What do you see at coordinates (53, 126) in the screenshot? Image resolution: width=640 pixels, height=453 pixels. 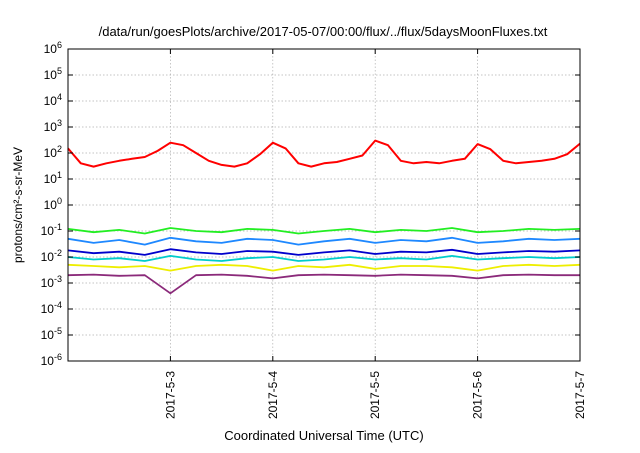 I see `y-tick-label: 10³` at bounding box center [53, 126].